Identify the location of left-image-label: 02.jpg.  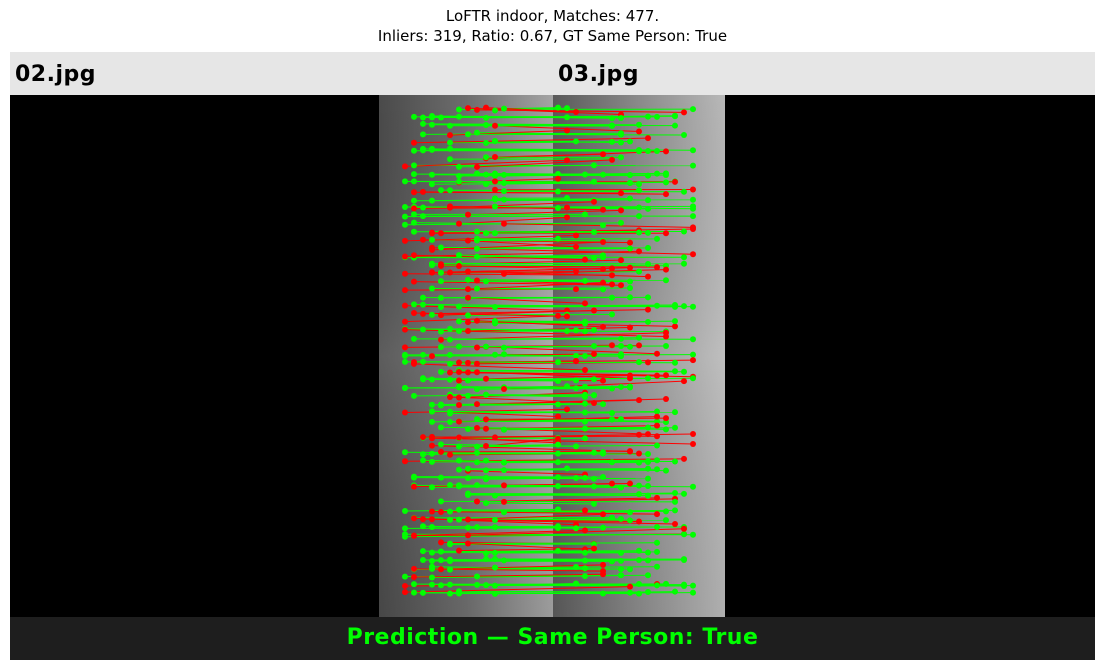
(56, 74).